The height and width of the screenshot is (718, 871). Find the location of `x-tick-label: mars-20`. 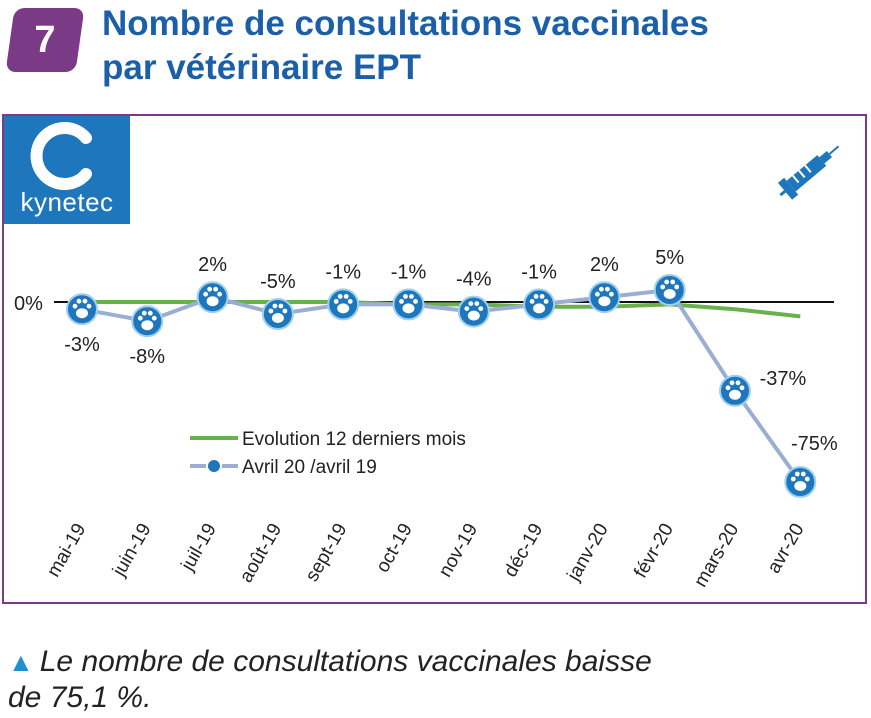

x-tick-label: mars-20 is located at coordinates (716, 555).